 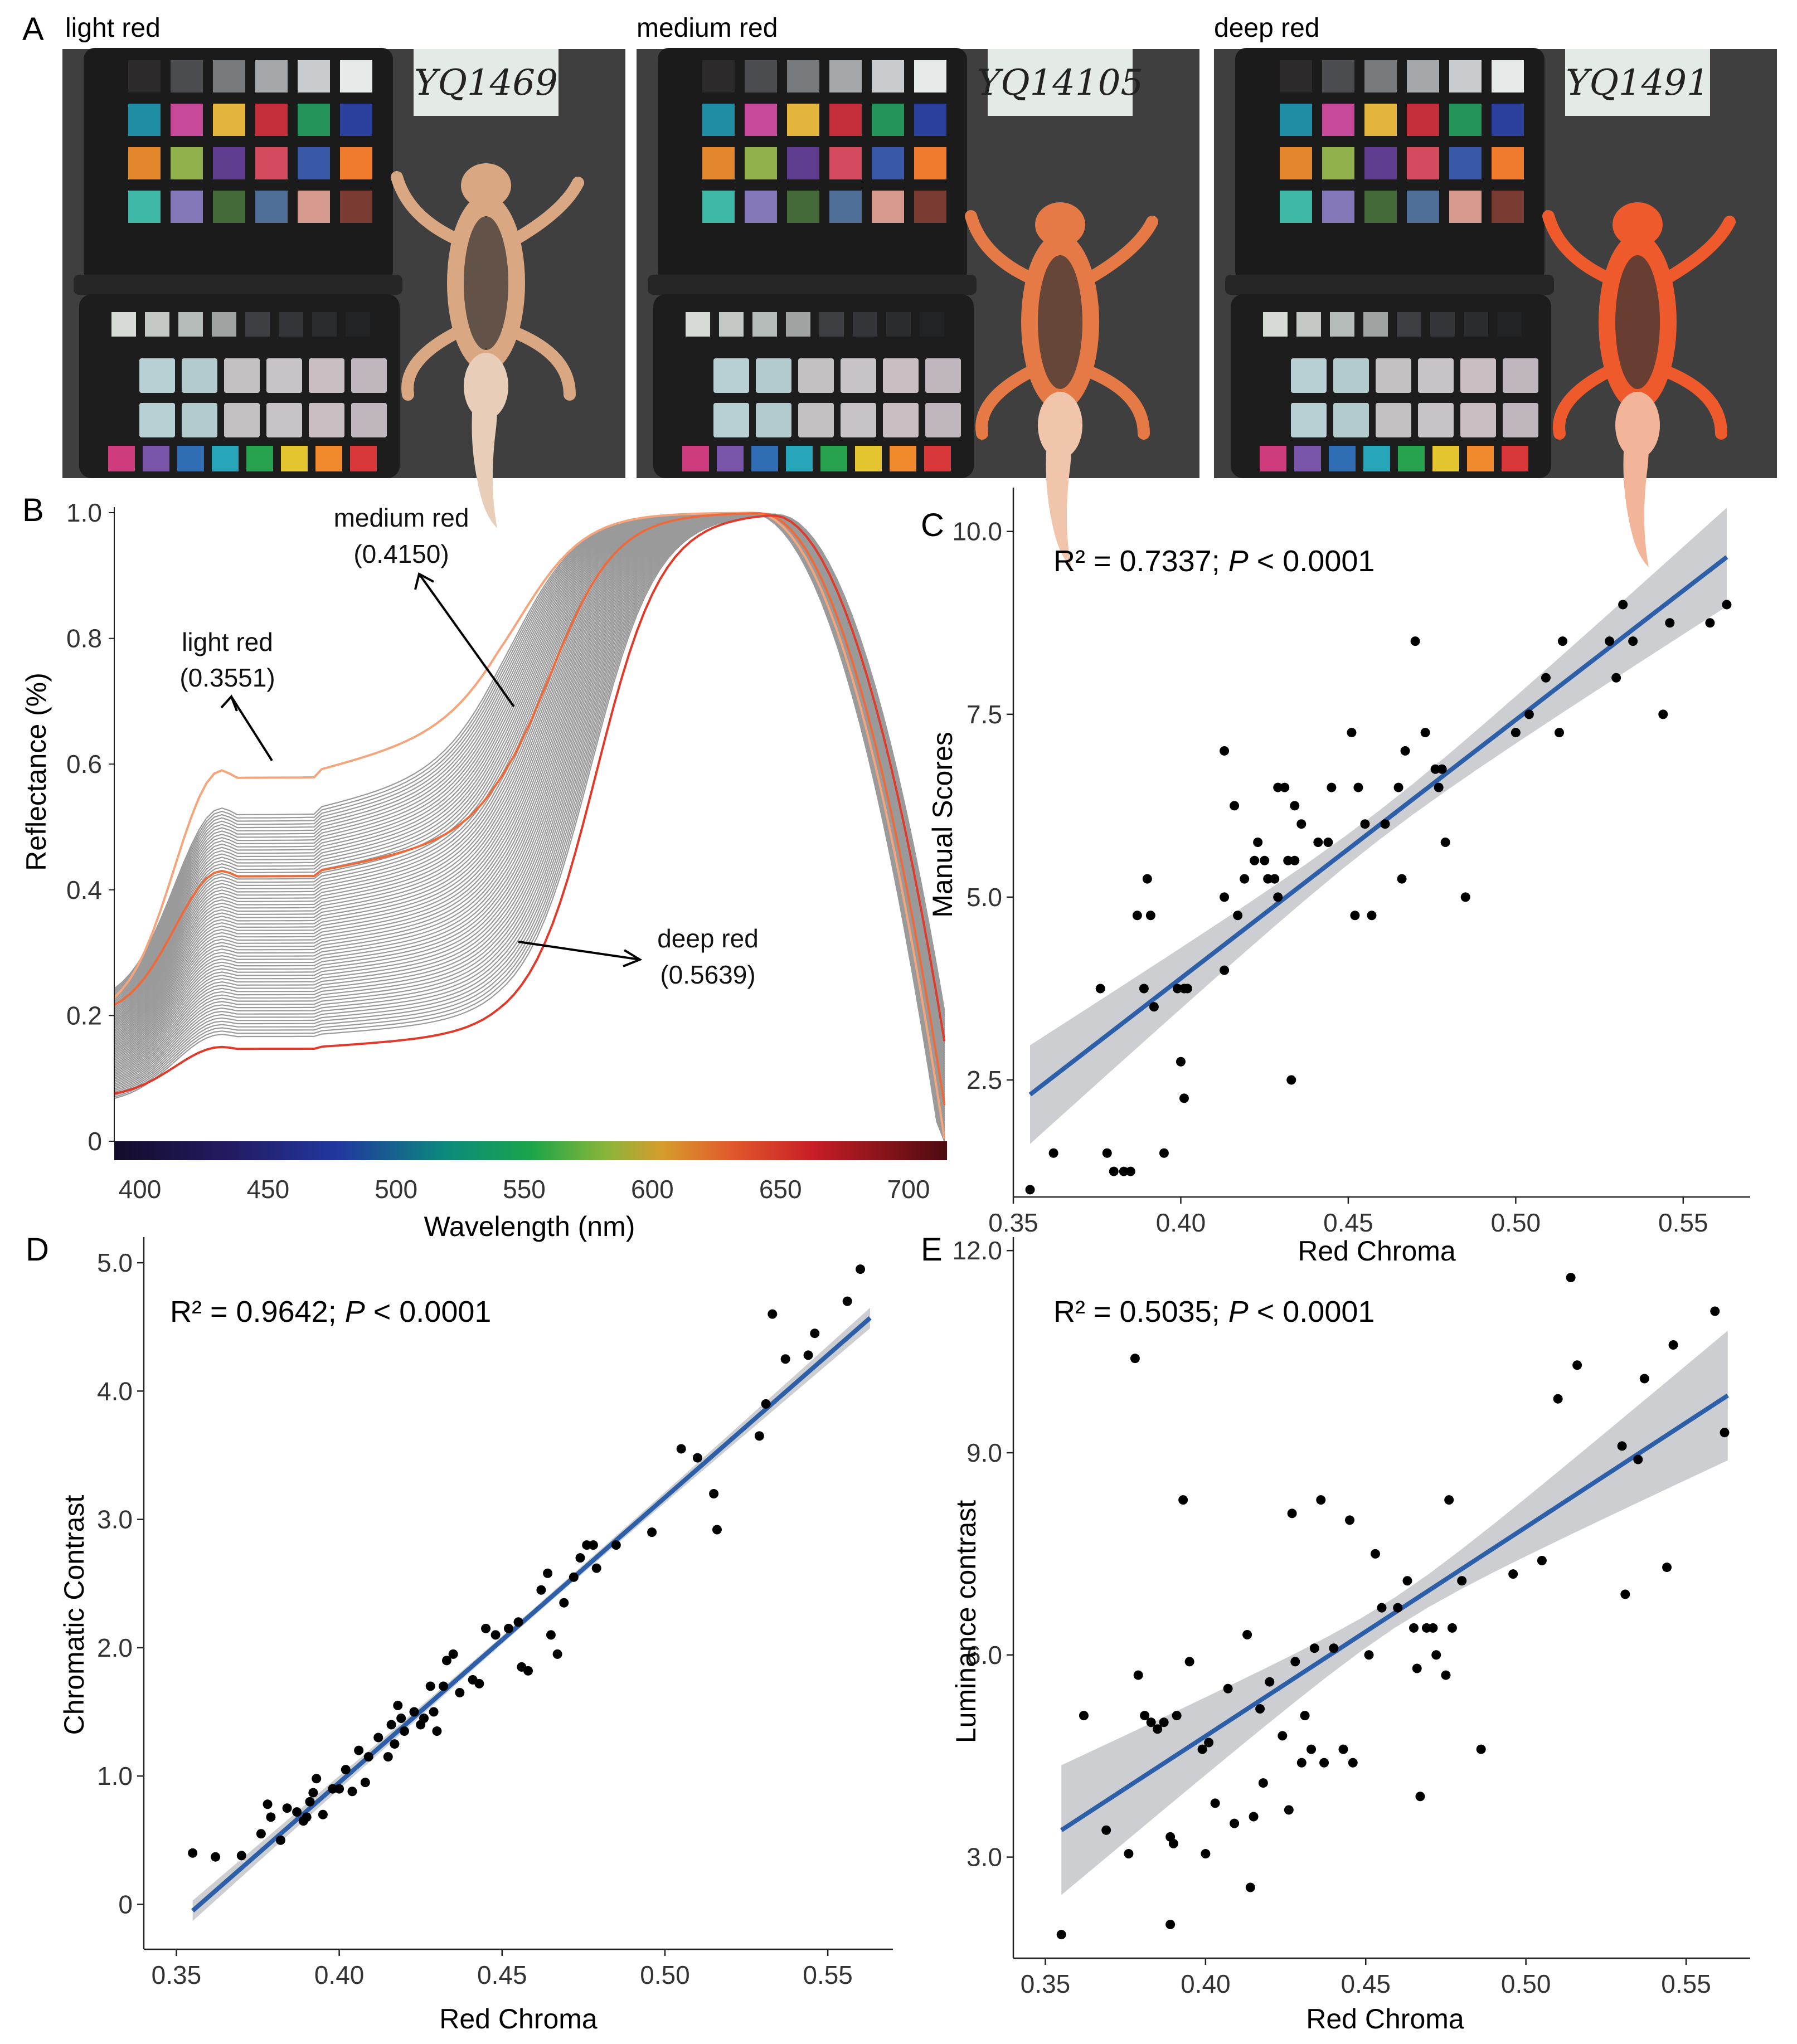 I want to click on lizard-head, so click(x=1060, y=225).